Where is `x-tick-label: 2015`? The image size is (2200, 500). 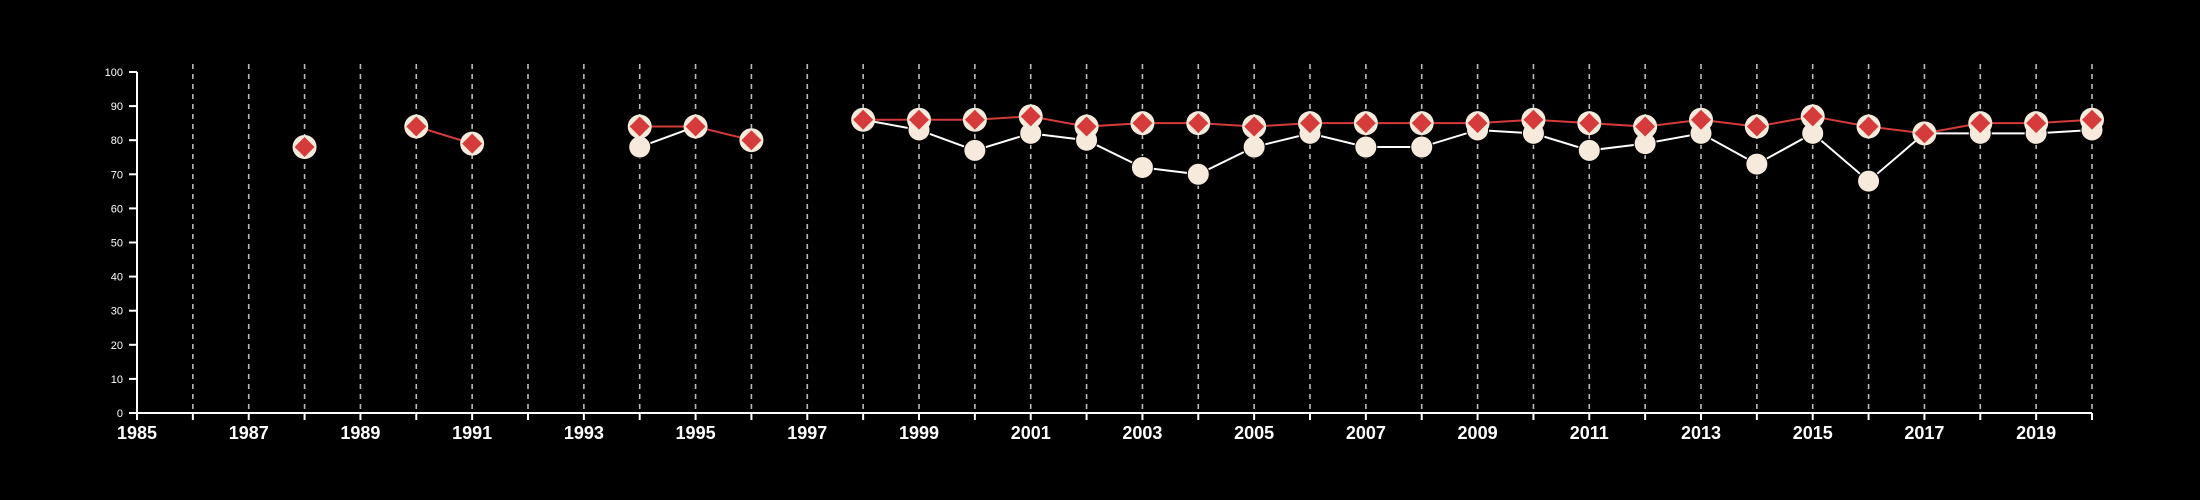 x-tick-label: 2015 is located at coordinates (1813, 433).